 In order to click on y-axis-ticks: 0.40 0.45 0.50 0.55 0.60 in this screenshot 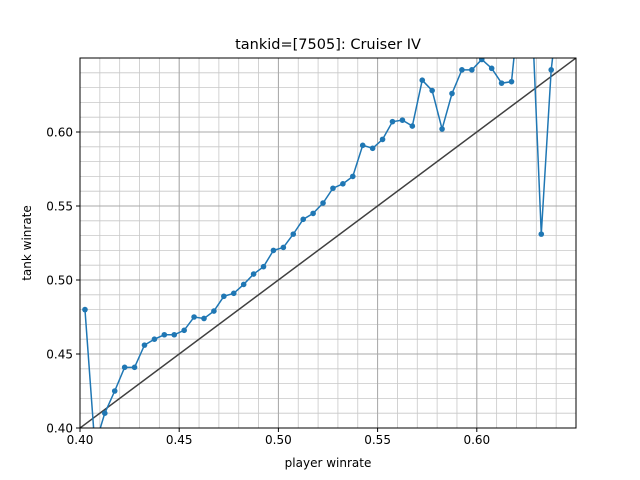, I will do `click(63, 281)`.